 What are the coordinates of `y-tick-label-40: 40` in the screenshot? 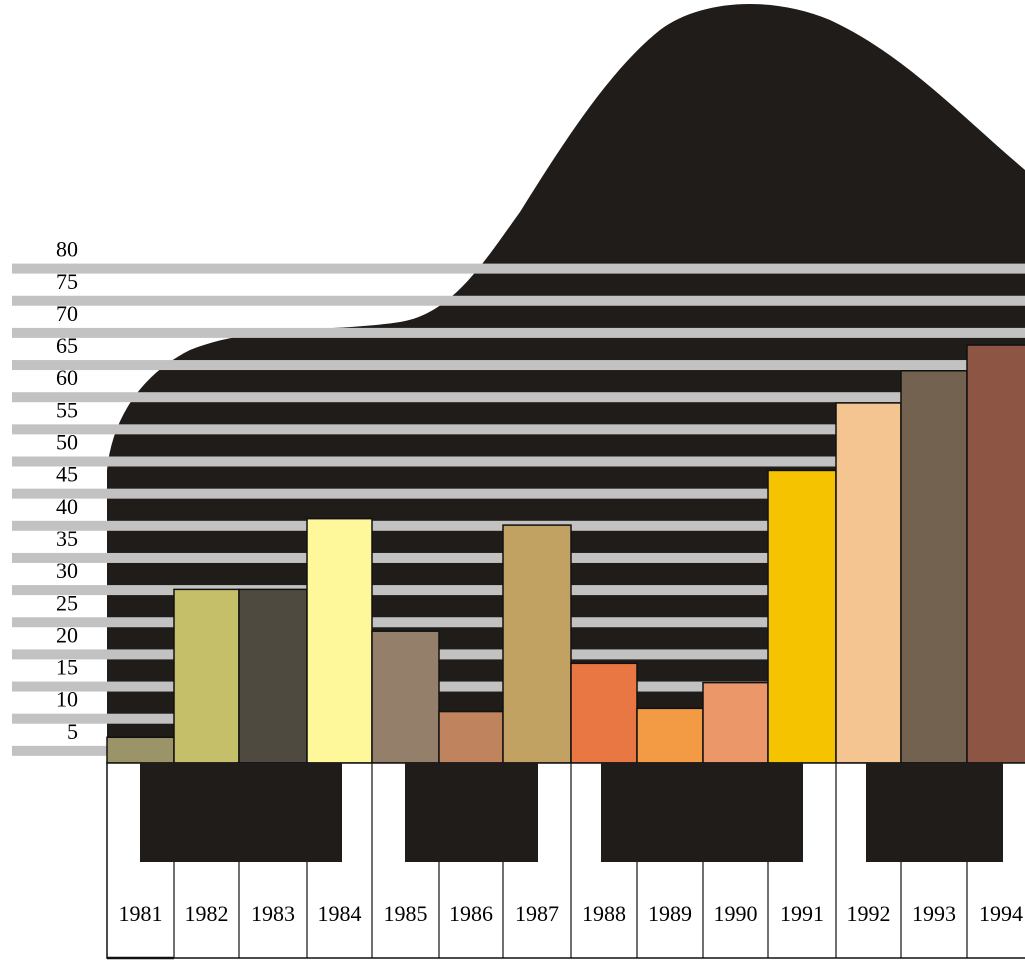 It's located at (67, 506).